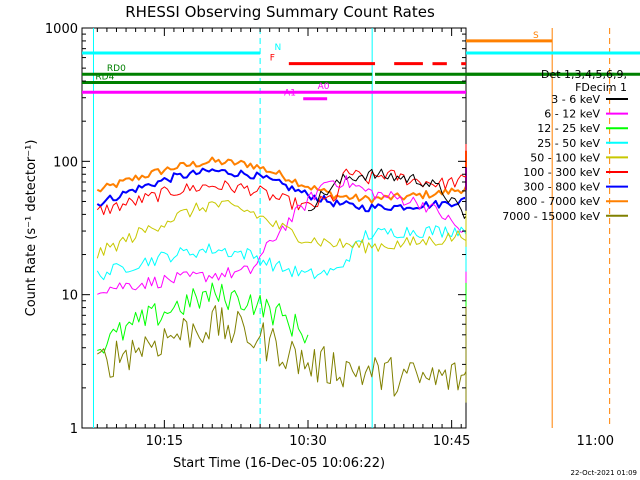 The image size is (640, 480). What do you see at coordinates (280, 12) in the screenshot?
I see `chart-title: RHESSI Observing Summary Count Rates` at bounding box center [280, 12].